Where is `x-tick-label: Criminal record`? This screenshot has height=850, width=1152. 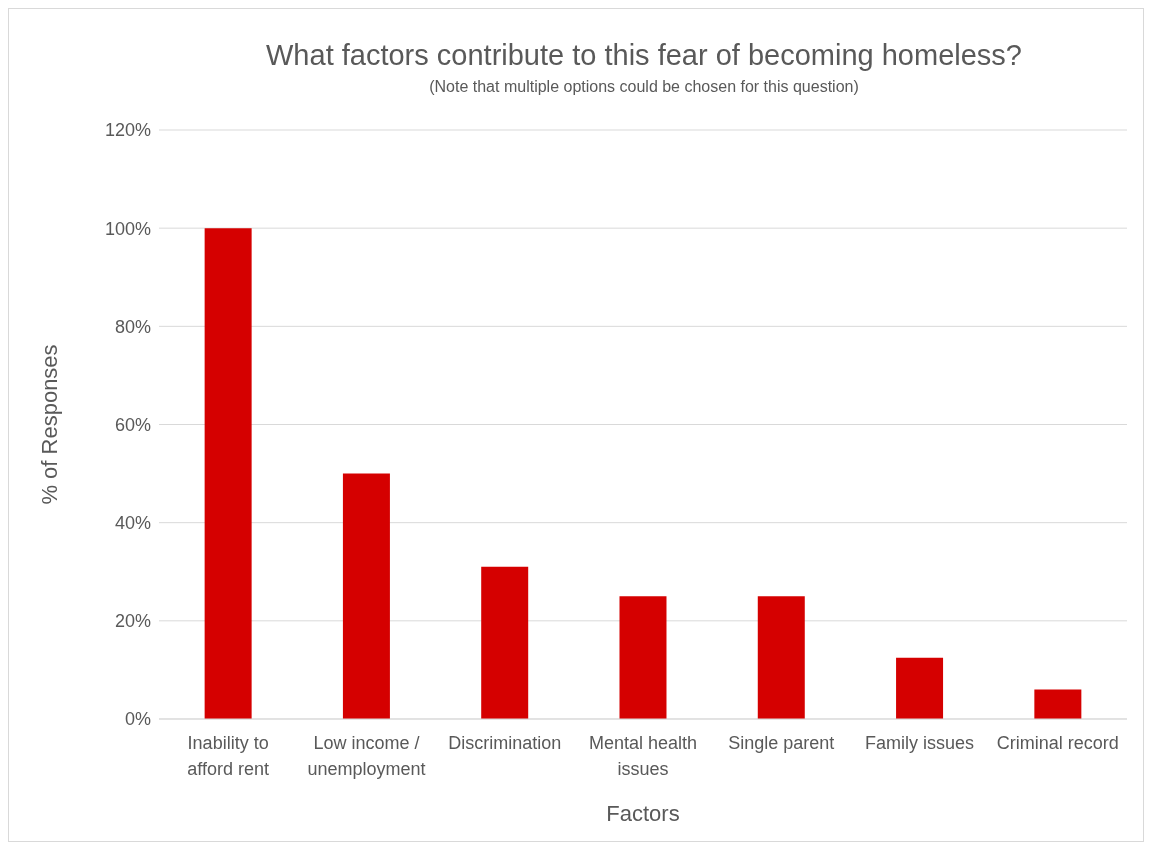 x-tick-label: Criminal record is located at coordinates (1057, 743).